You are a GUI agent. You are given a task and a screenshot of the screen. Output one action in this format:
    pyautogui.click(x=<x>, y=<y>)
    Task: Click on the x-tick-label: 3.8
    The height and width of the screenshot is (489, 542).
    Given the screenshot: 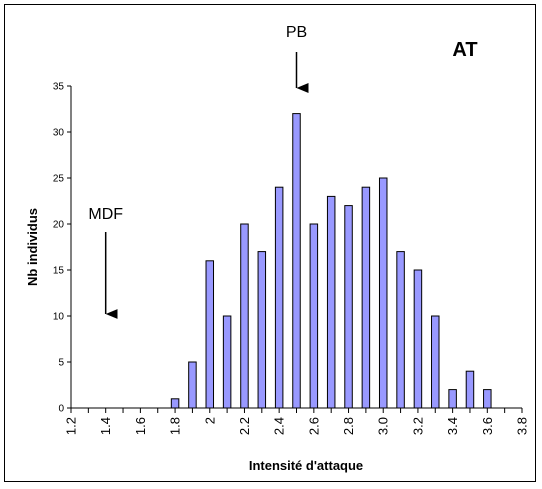 What is the action you would take?
    pyautogui.click(x=522, y=426)
    